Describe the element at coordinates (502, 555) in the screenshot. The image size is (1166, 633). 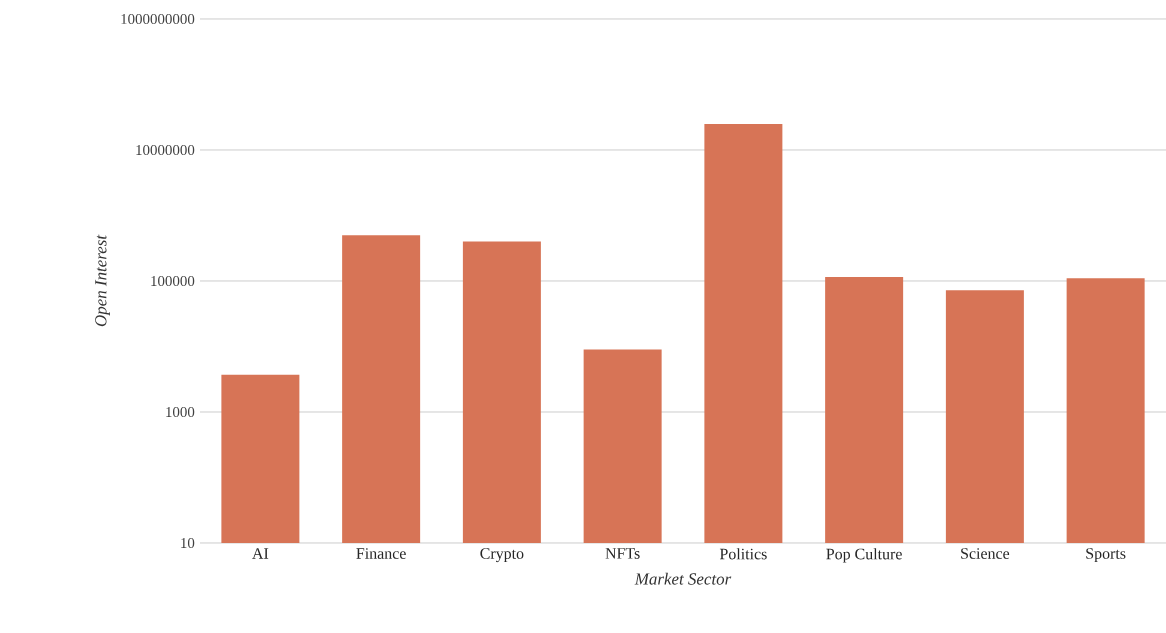
I see `x-tick-label: Crypto` at that location.